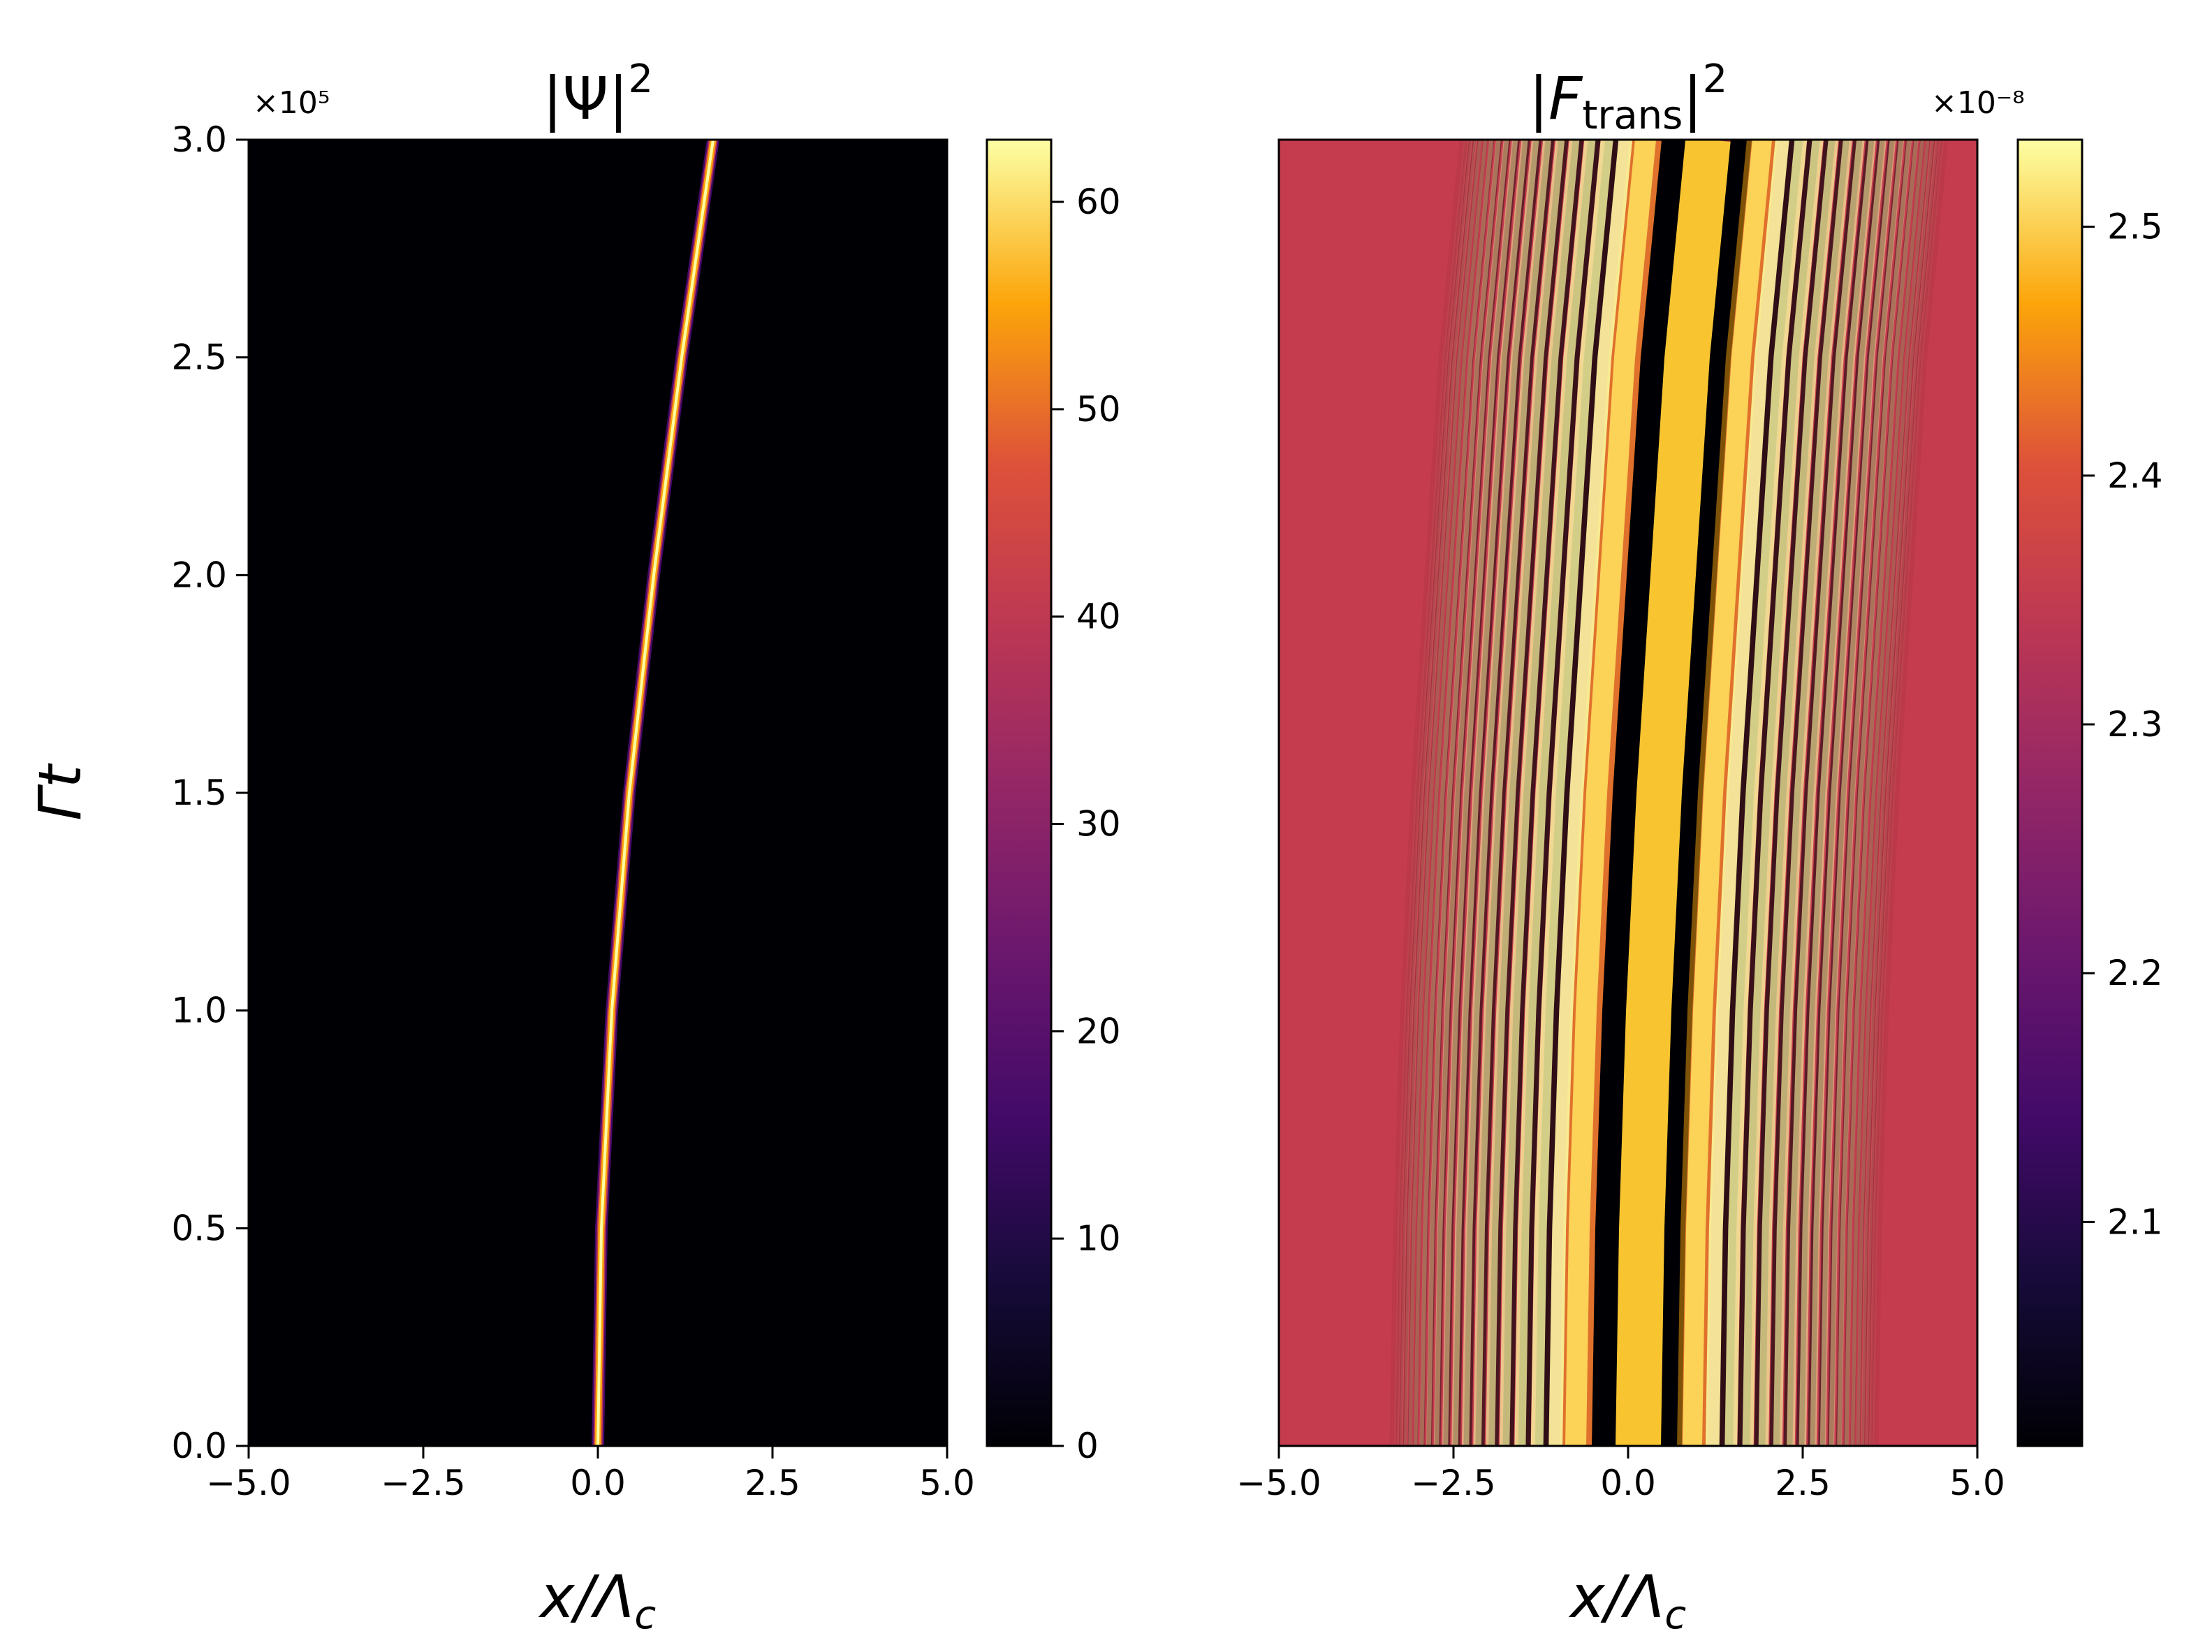 The height and width of the screenshot is (1652, 2212). Describe the element at coordinates (1098, 1031) in the screenshot. I see `colorbar-tick-label: 20` at that location.